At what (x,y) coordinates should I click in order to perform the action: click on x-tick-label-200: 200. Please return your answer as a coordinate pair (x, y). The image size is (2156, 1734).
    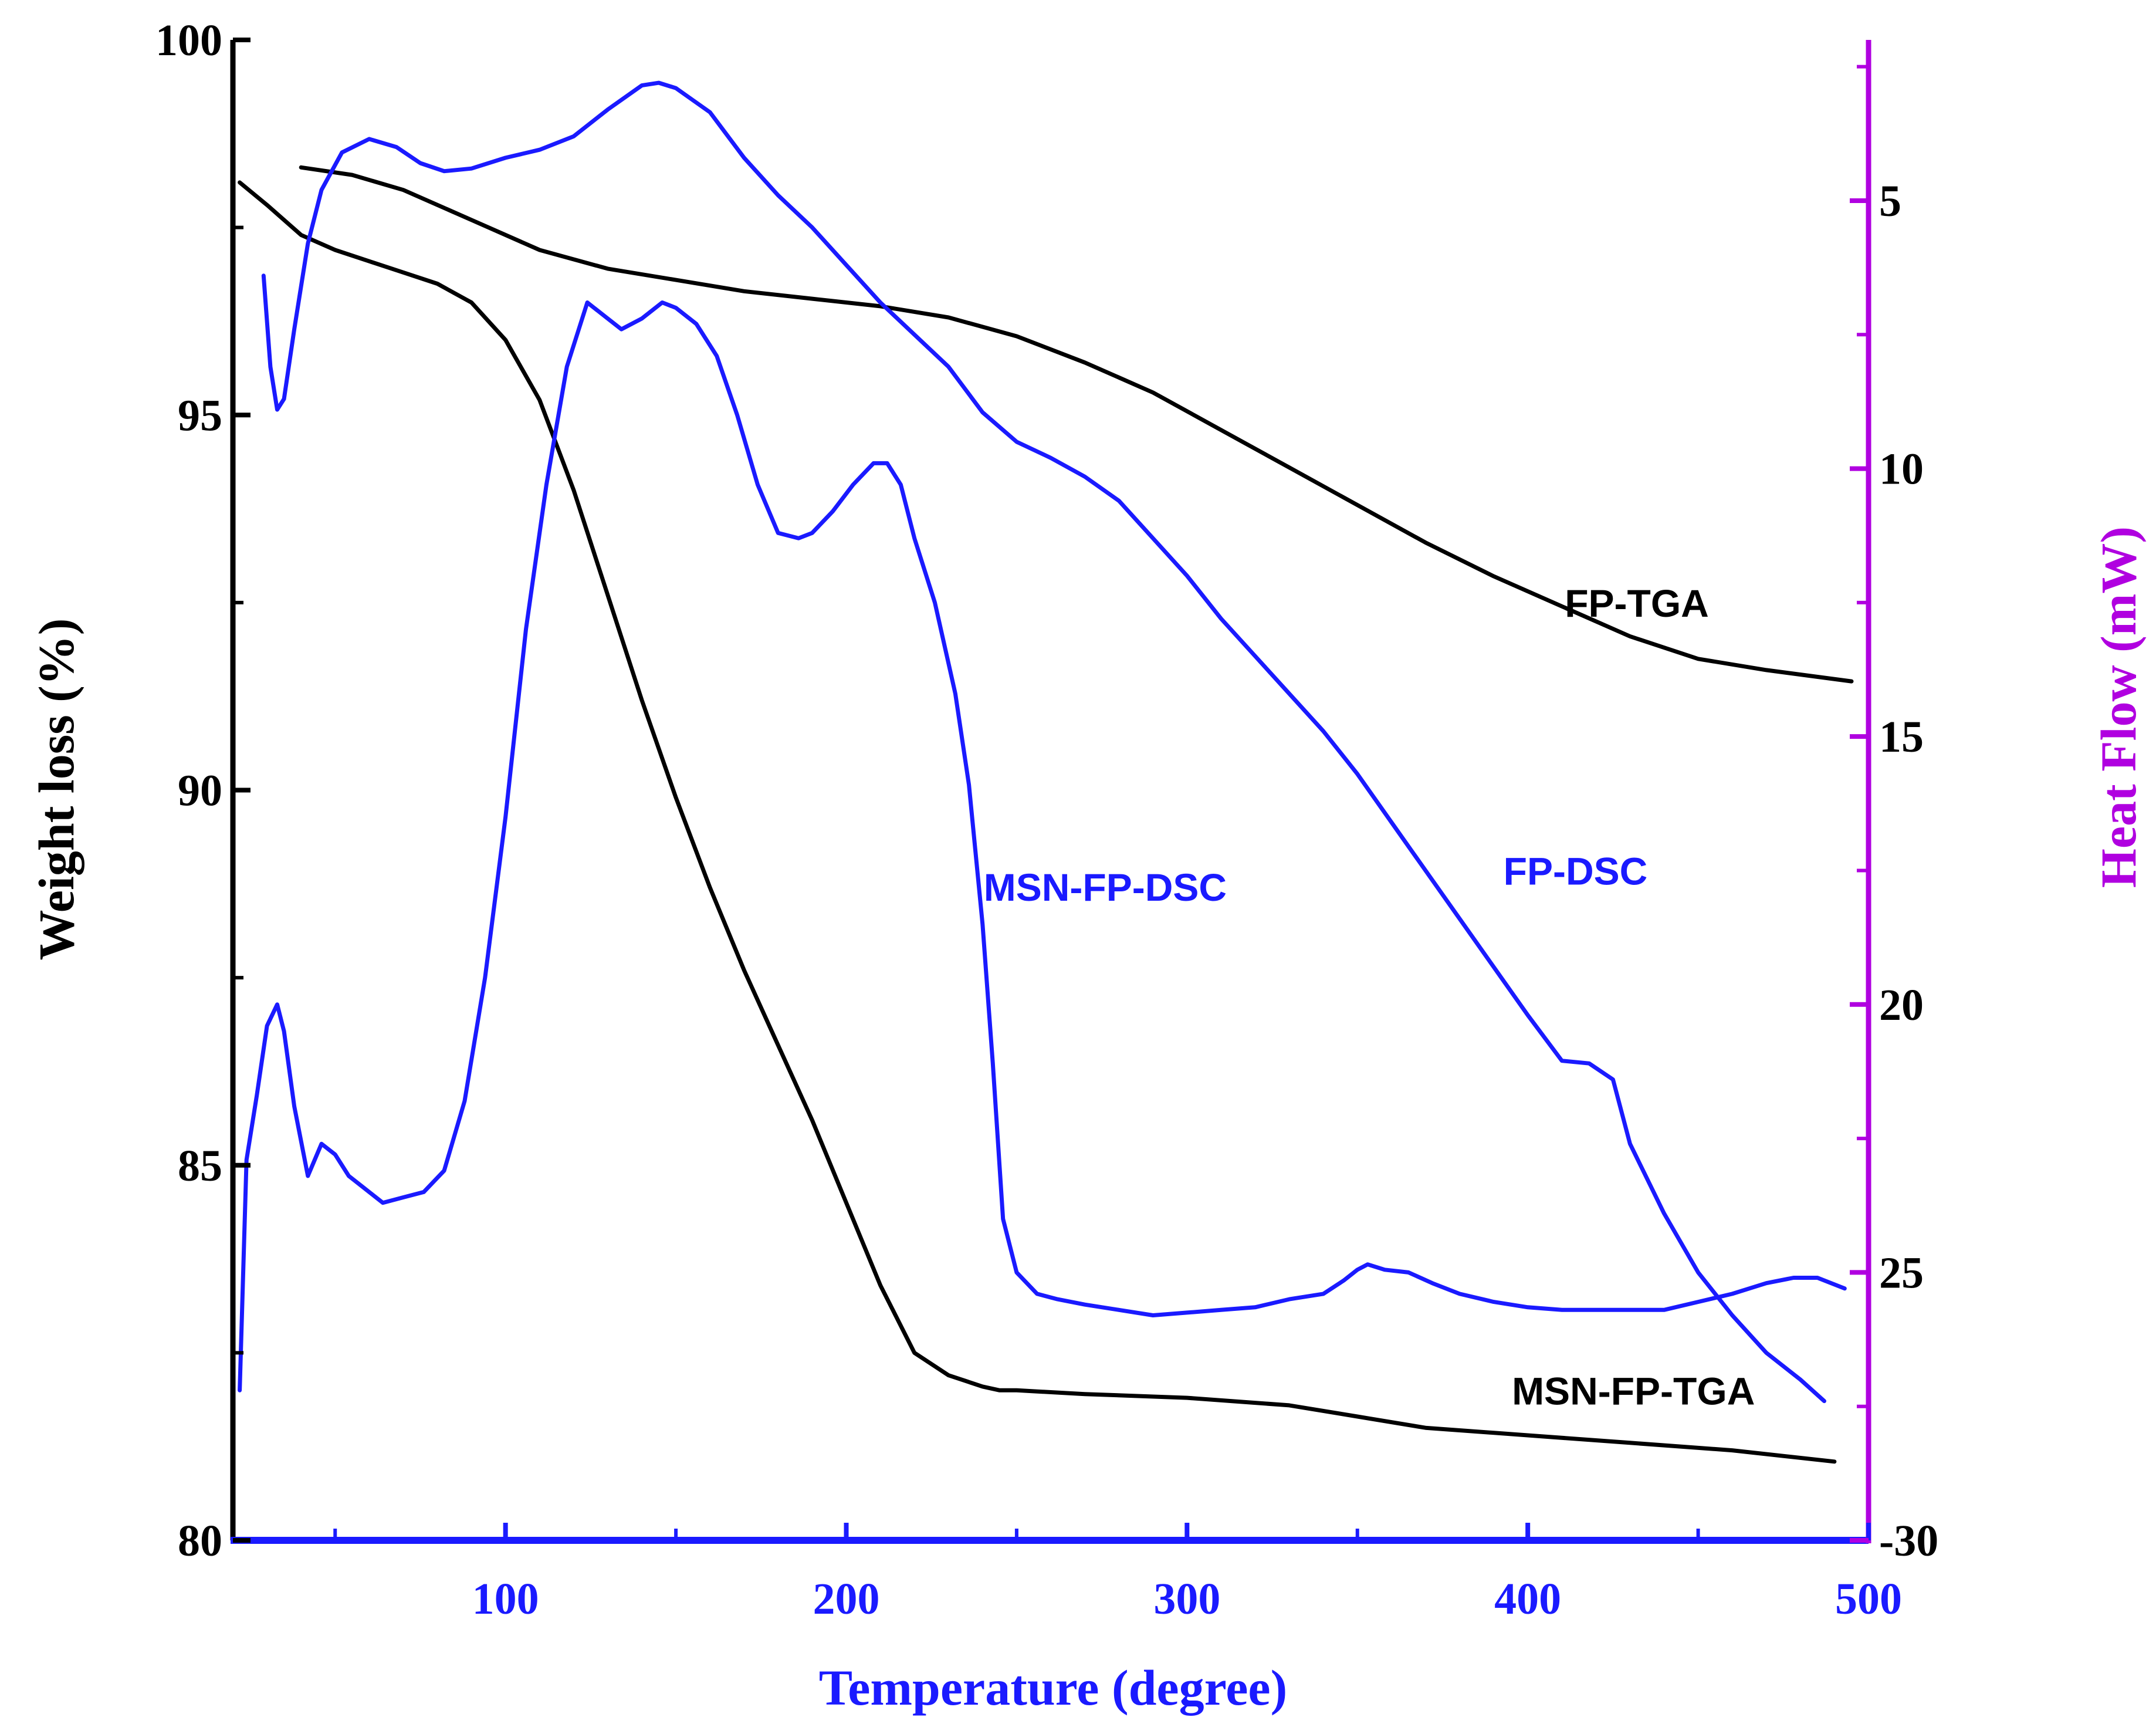
    Looking at the image, I should click on (846, 1599).